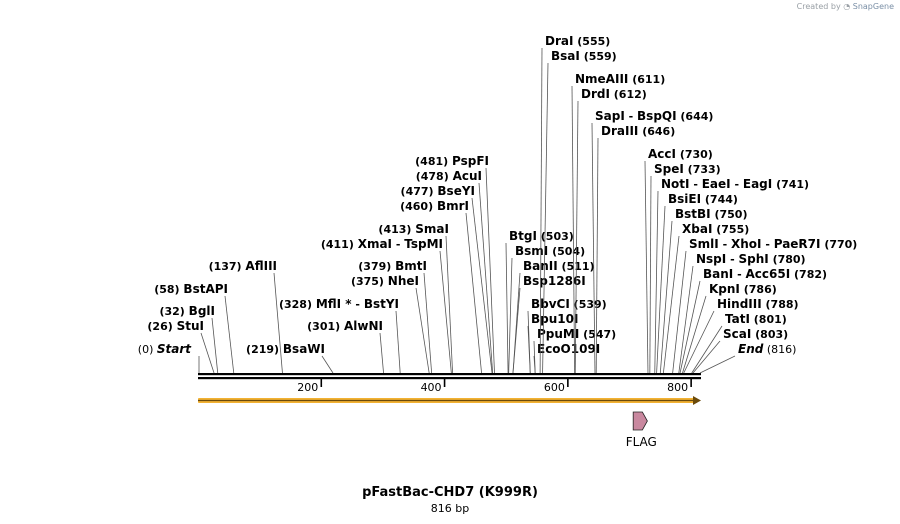 This screenshot has width=900, height=524. I want to click on site-position: (411), so click(339, 244).